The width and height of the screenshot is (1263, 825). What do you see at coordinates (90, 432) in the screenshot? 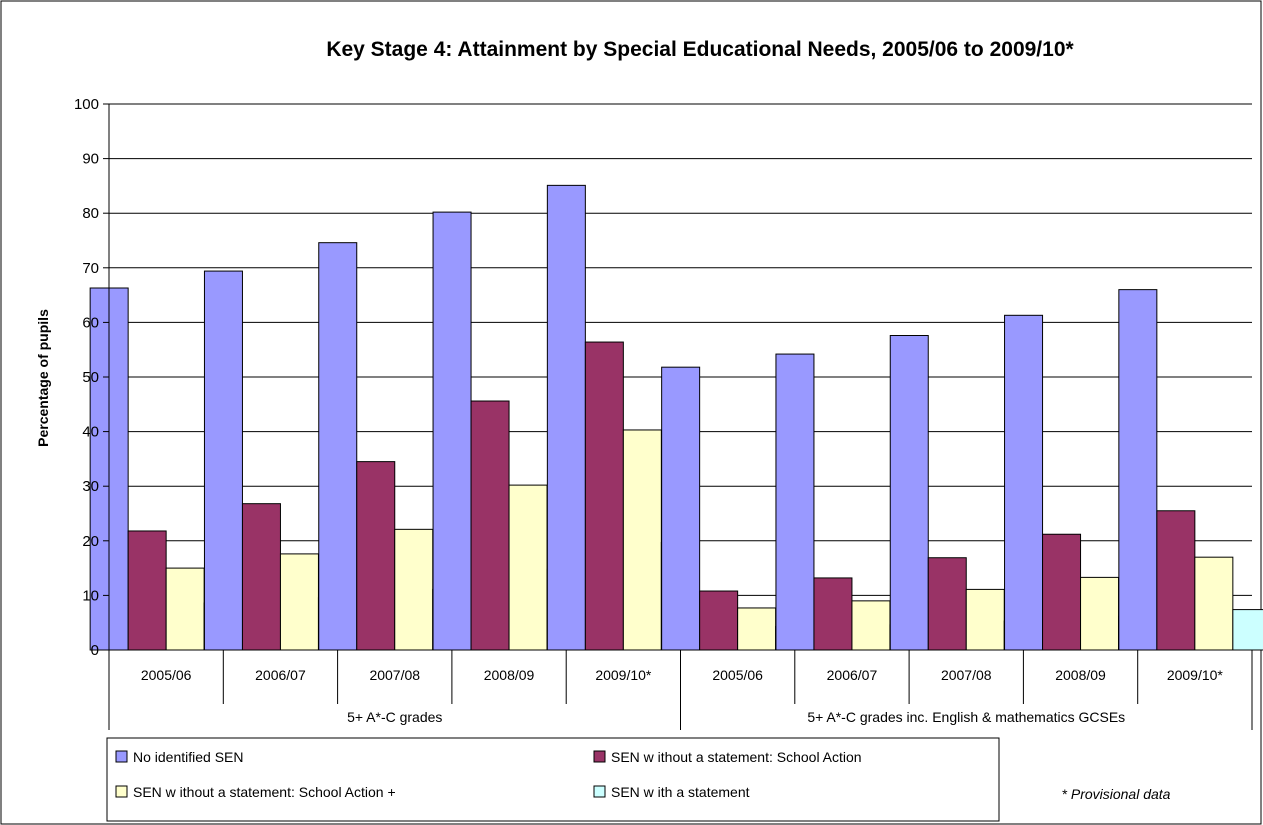
I see `y-tick-label: 40` at bounding box center [90, 432].